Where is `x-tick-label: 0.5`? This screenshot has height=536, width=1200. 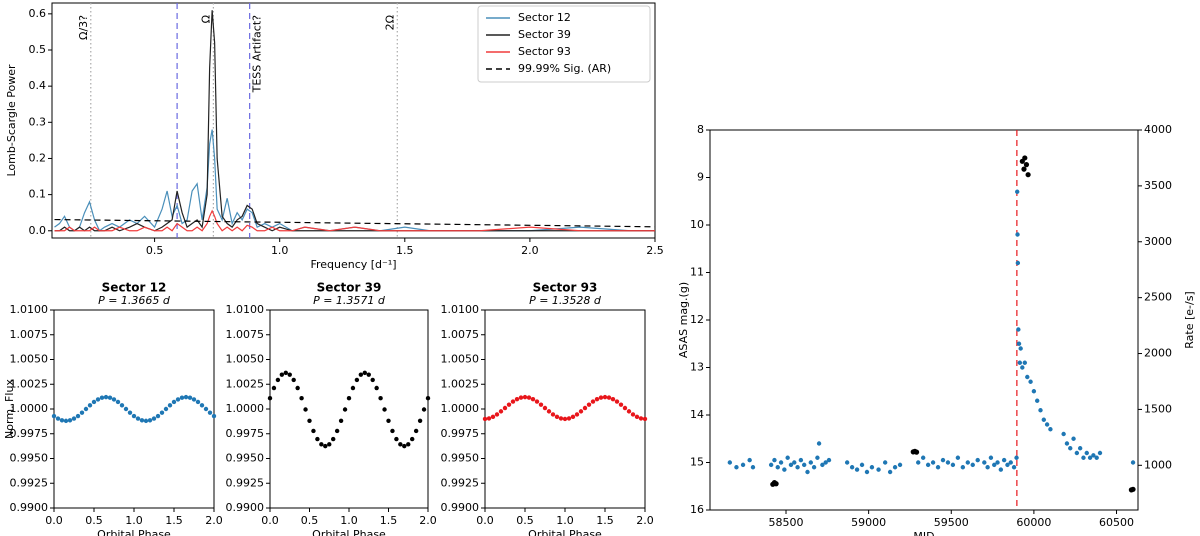 x-tick-label: 0.5 is located at coordinates (310, 520).